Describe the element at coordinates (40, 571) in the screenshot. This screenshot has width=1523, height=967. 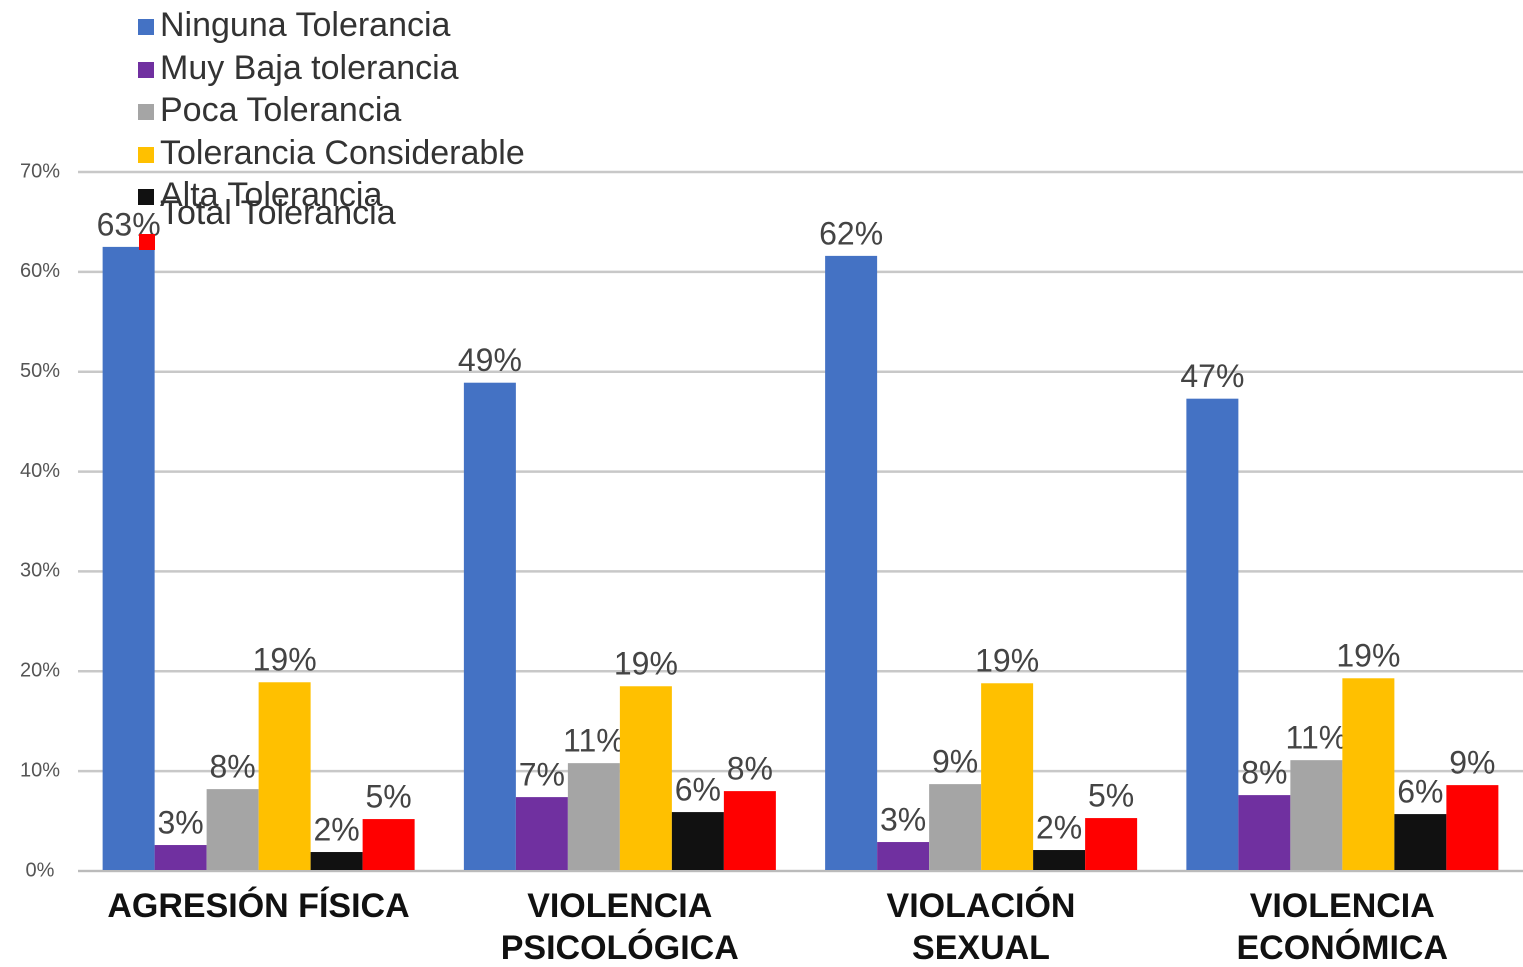
I see `y-tick-label: 30%` at that location.